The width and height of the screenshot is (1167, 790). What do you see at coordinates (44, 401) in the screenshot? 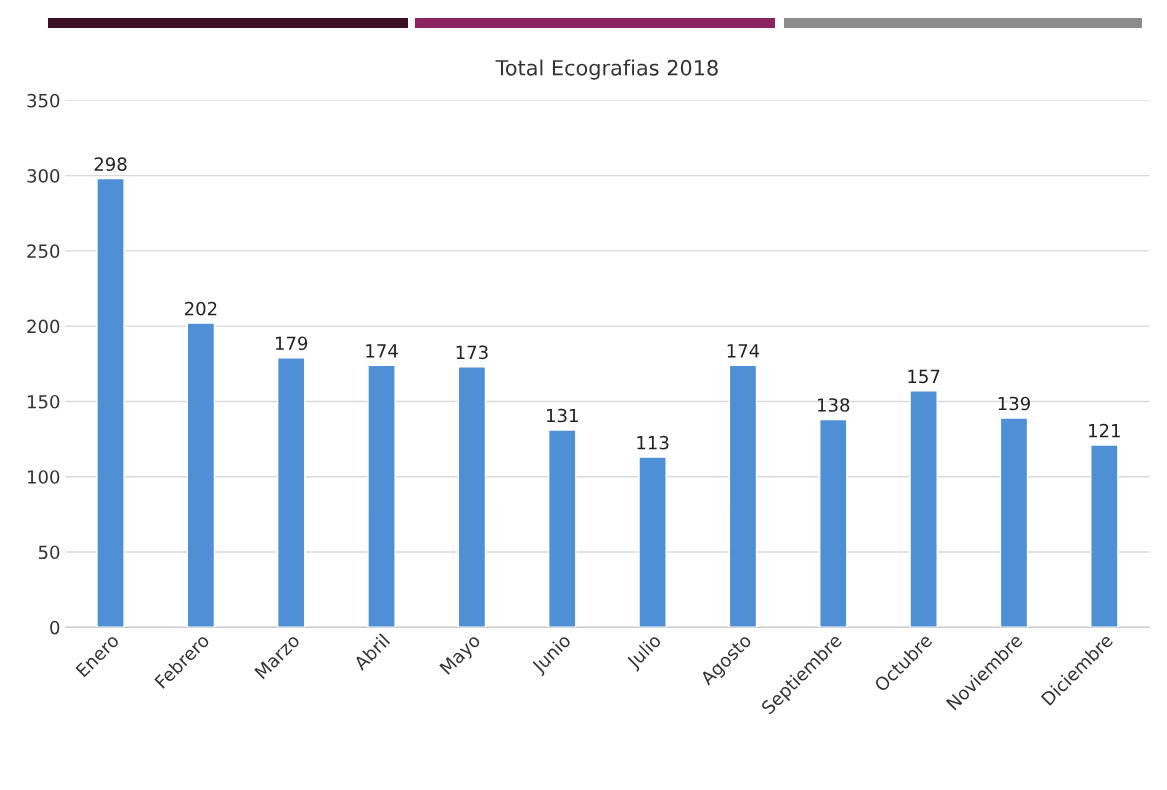
I see `y-tick-label: 150` at bounding box center [44, 401].